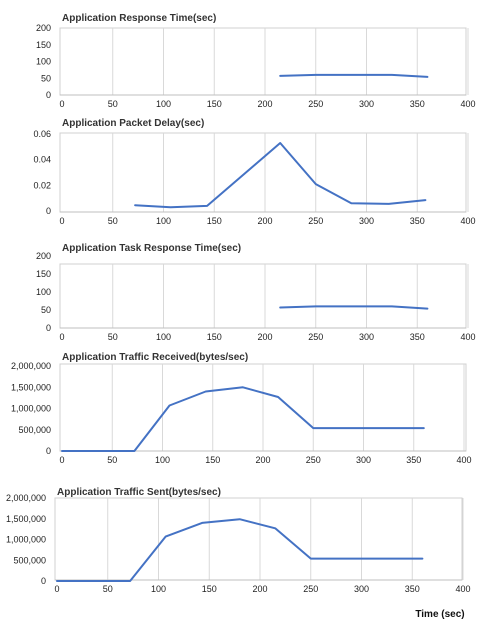 This screenshot has width=490, height=636. What do you see at coordinates (462, 589) in the screenshot?
I see `chart-4-x-tick-label: 400` at bounding box center [462, 589].